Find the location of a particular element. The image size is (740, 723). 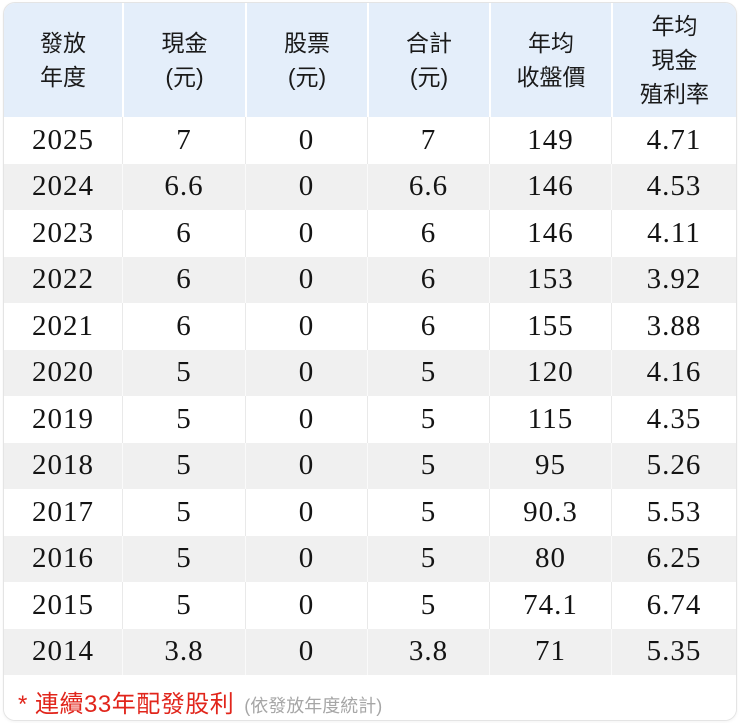

cell-avg-close: 120 is located at coordinates (550, 372).